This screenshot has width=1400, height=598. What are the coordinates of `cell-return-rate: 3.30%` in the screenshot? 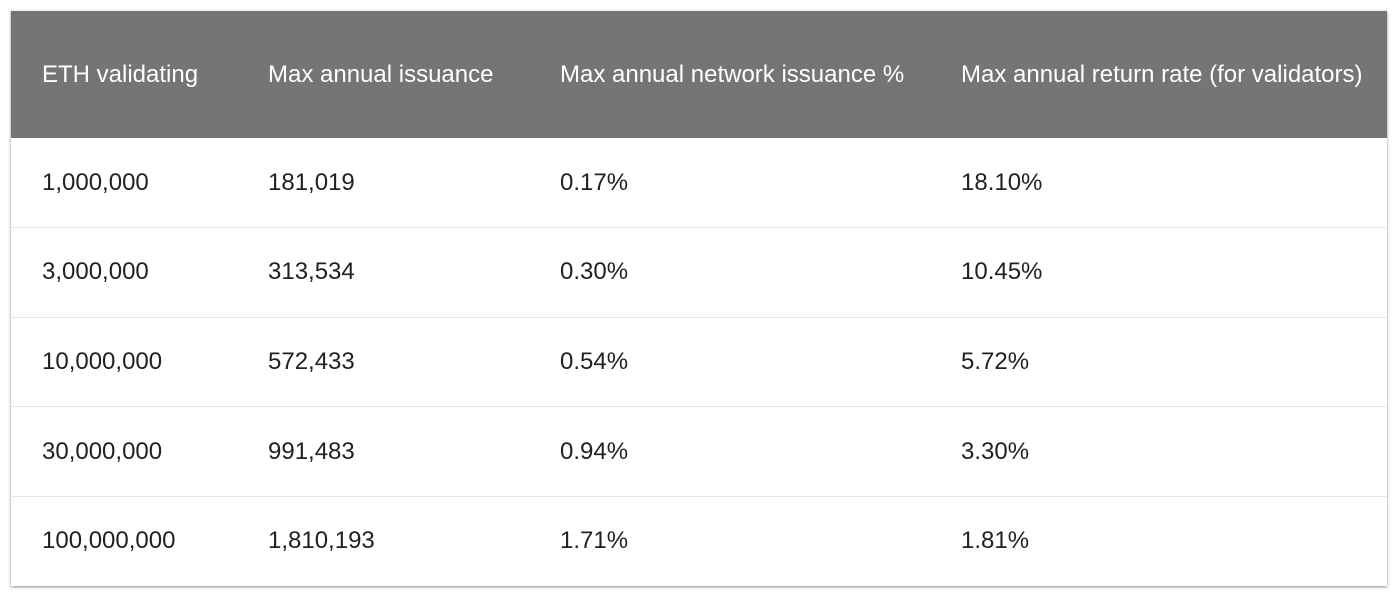 It's located at (995, 451).